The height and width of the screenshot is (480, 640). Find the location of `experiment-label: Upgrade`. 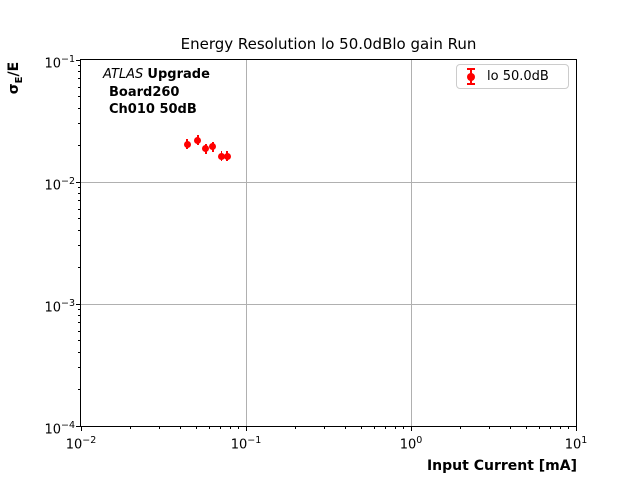

experiment-label: Upgrade is located at coordinates (178, 74).